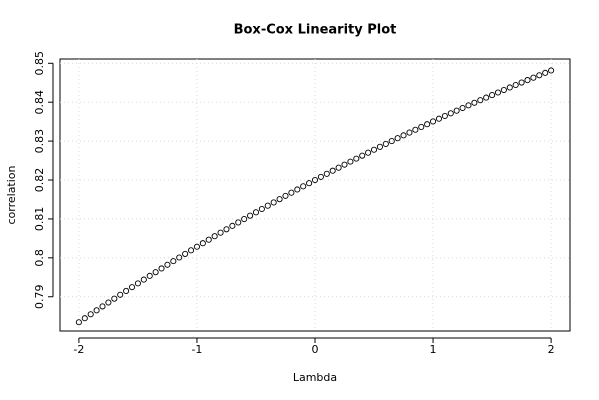 The height and width of the screenshot is (400, 599). What do you see at coordinates (39, 219) in the screenshot?
I see `y-tick-label: 0.81` at bounding box center [39, 219].